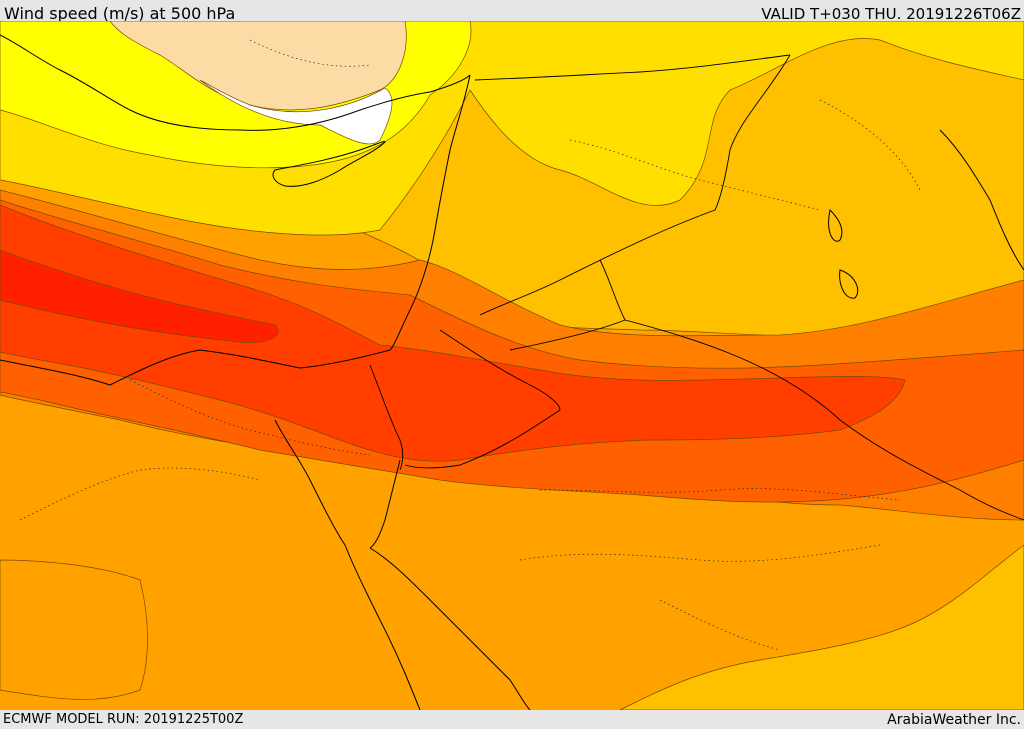 The width and height of the screenshot is (1024, 729). I want to click on speed-band-red, so click(139, 296).